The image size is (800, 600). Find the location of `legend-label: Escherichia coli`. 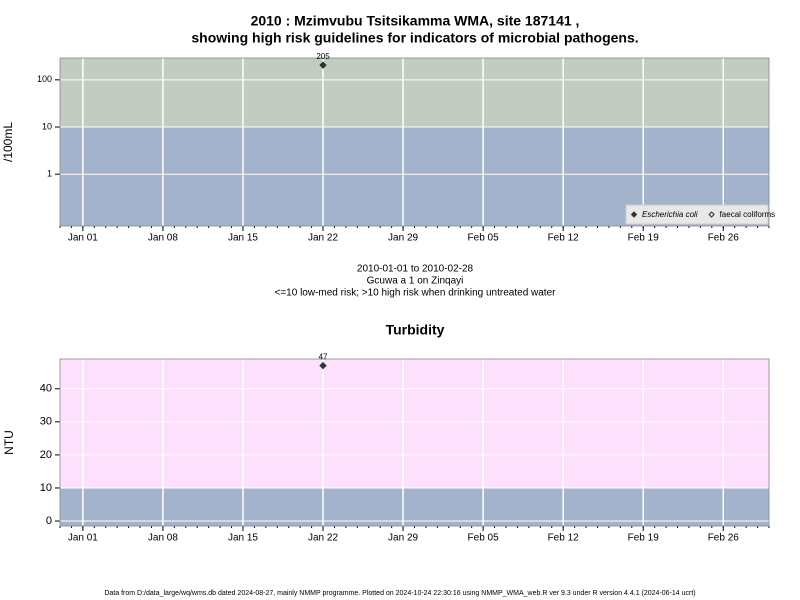

legend-label: Escherichia coli is located at coordinates (670, 214).